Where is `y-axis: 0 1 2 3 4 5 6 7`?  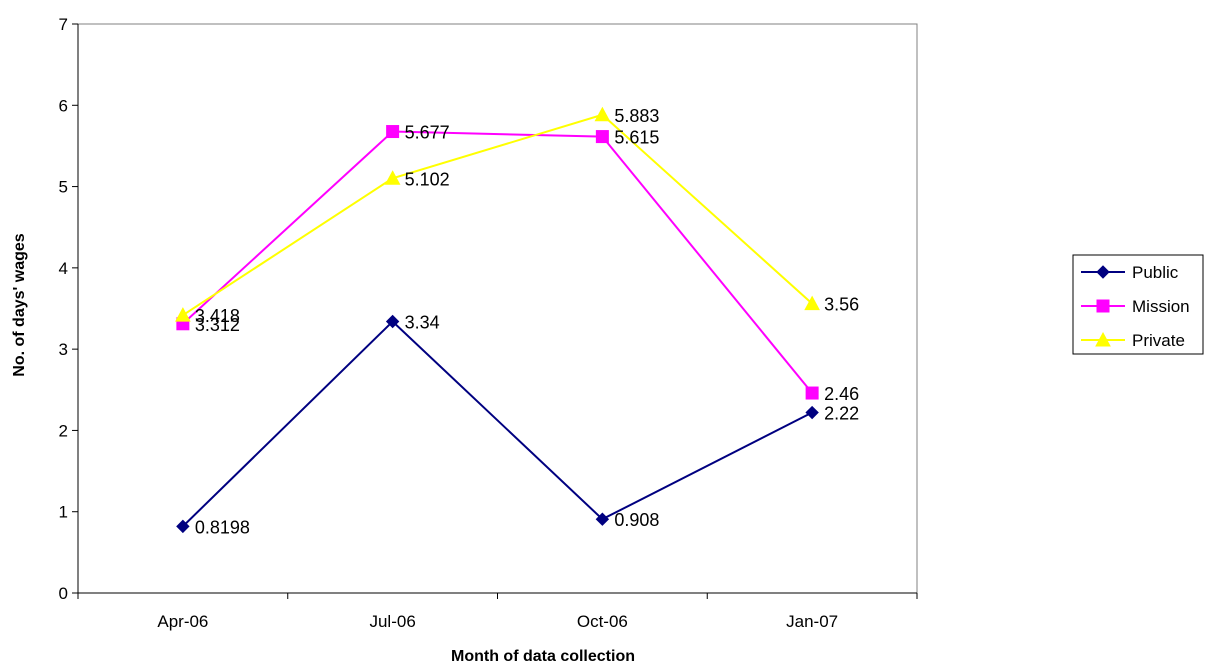 y-axis: 0 1 2 3 4 5 6 7 is located at coordinates (69, 309).